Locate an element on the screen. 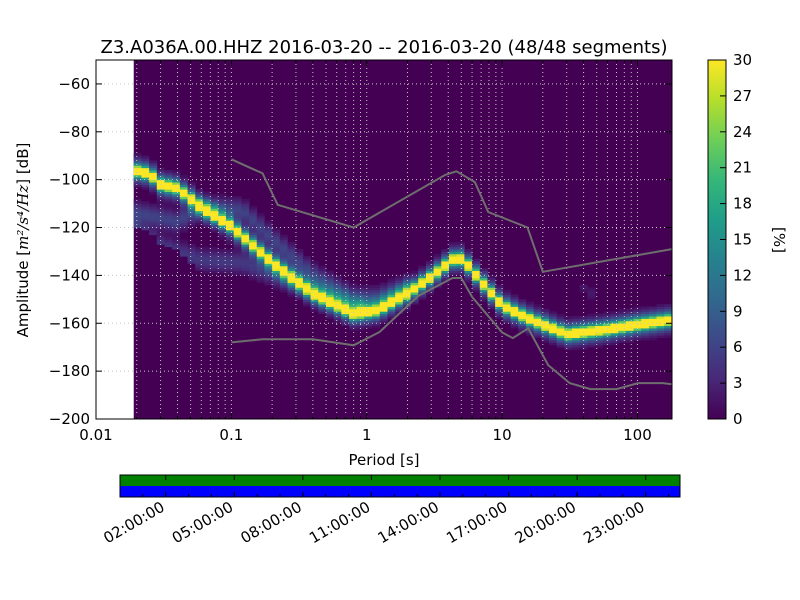 The width and height of the screenshot is (800, 600). nhnm-line is located at coordinates (451, 215).